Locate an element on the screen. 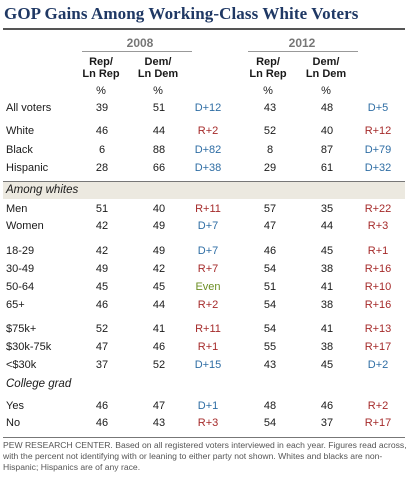 The width and height of the screenshot is (410, 481). gap-cell: R+12 is located at coordinates (378, 131).